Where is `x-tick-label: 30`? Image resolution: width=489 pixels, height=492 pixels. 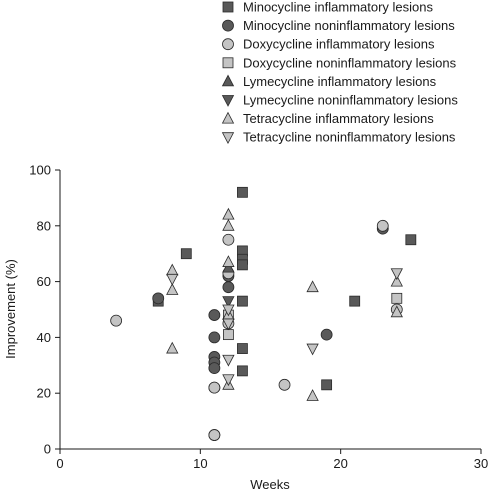
x-tick-label: 30 is located at coordinates (481, 463).